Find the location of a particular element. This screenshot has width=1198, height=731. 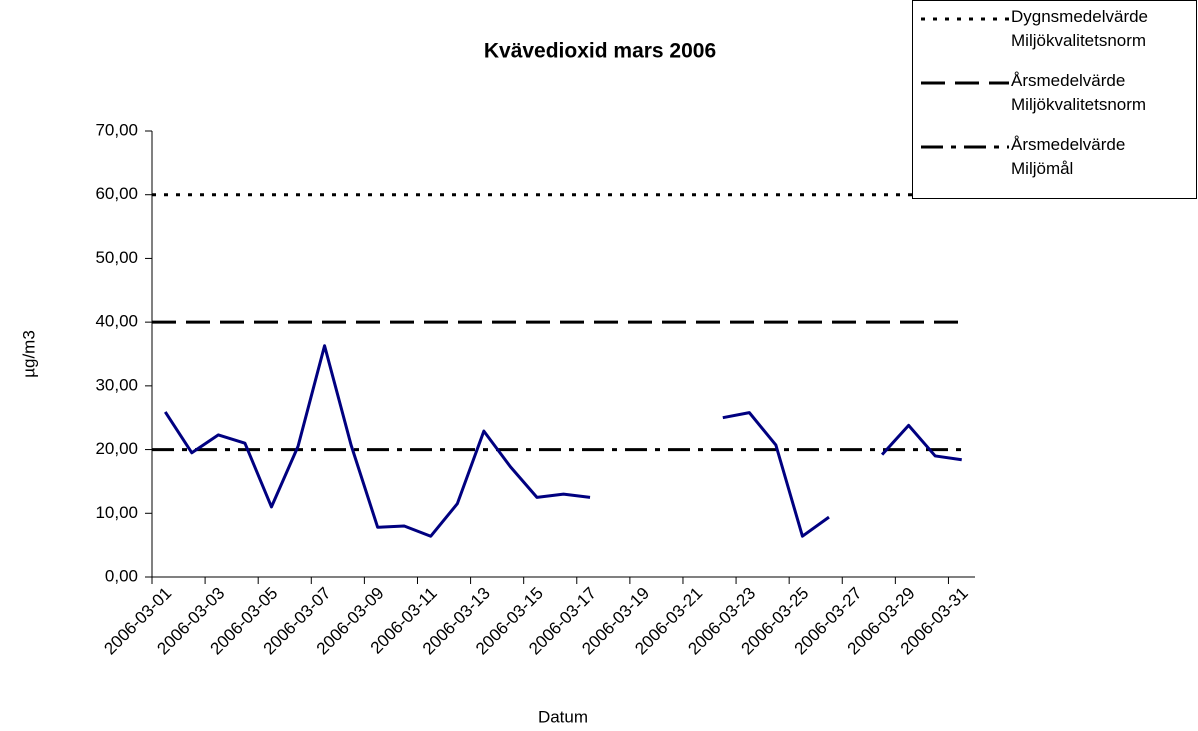

y-tick-label: 40,00 is located at coordinates (116, 321).